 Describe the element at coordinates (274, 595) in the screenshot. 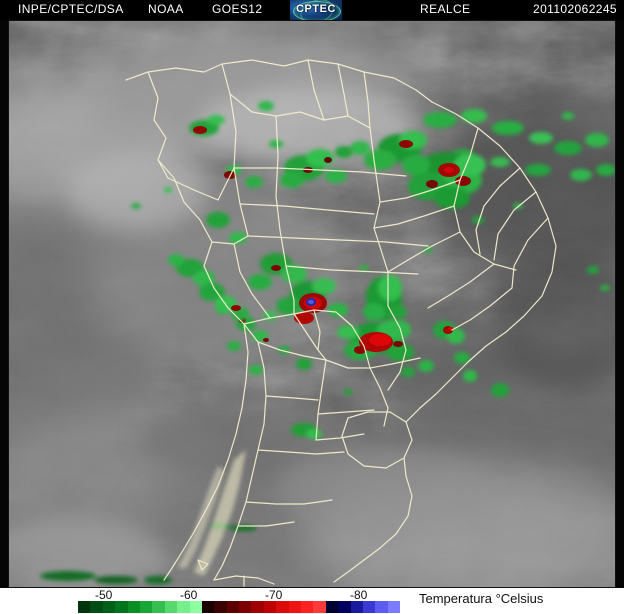

I see `legend-tick: -70` at that location.